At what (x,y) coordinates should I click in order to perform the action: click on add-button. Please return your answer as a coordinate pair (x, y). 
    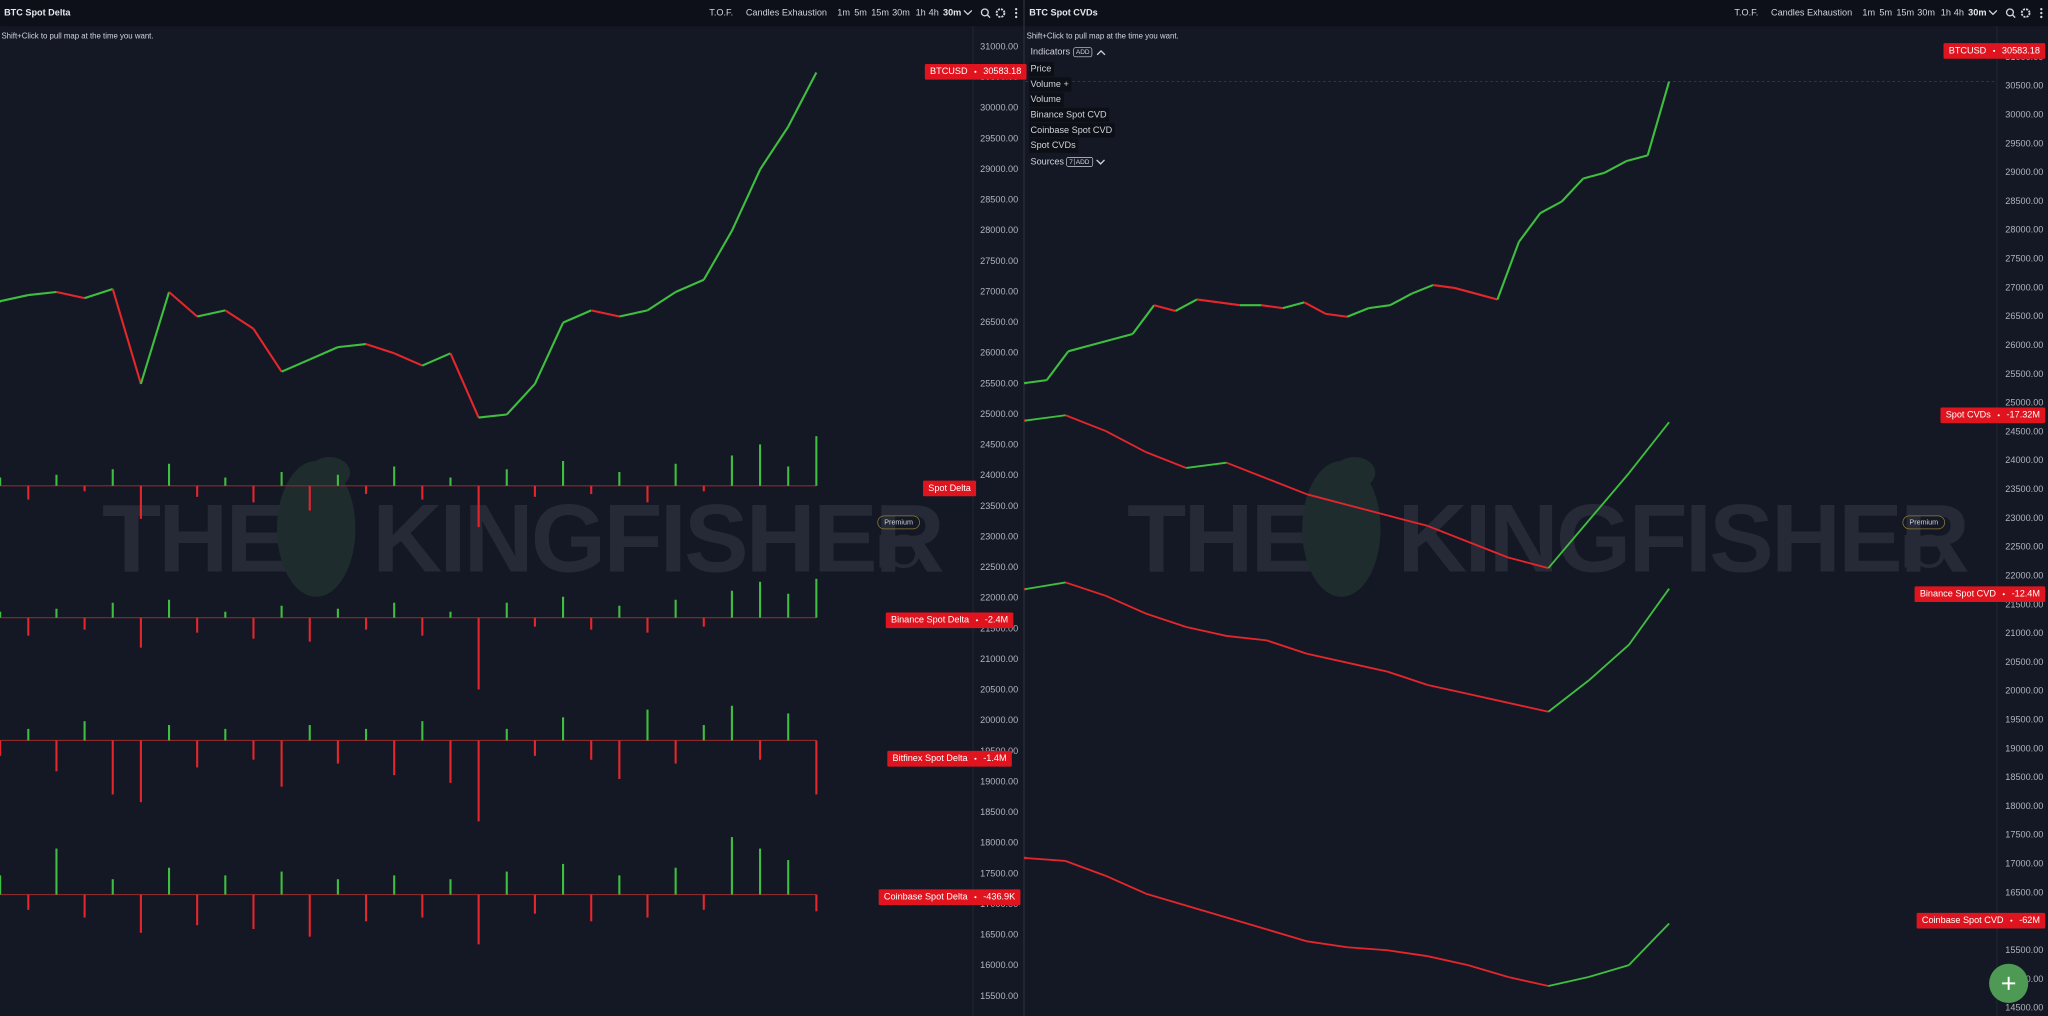
    Looking at the image, I should click on (2009, 983).